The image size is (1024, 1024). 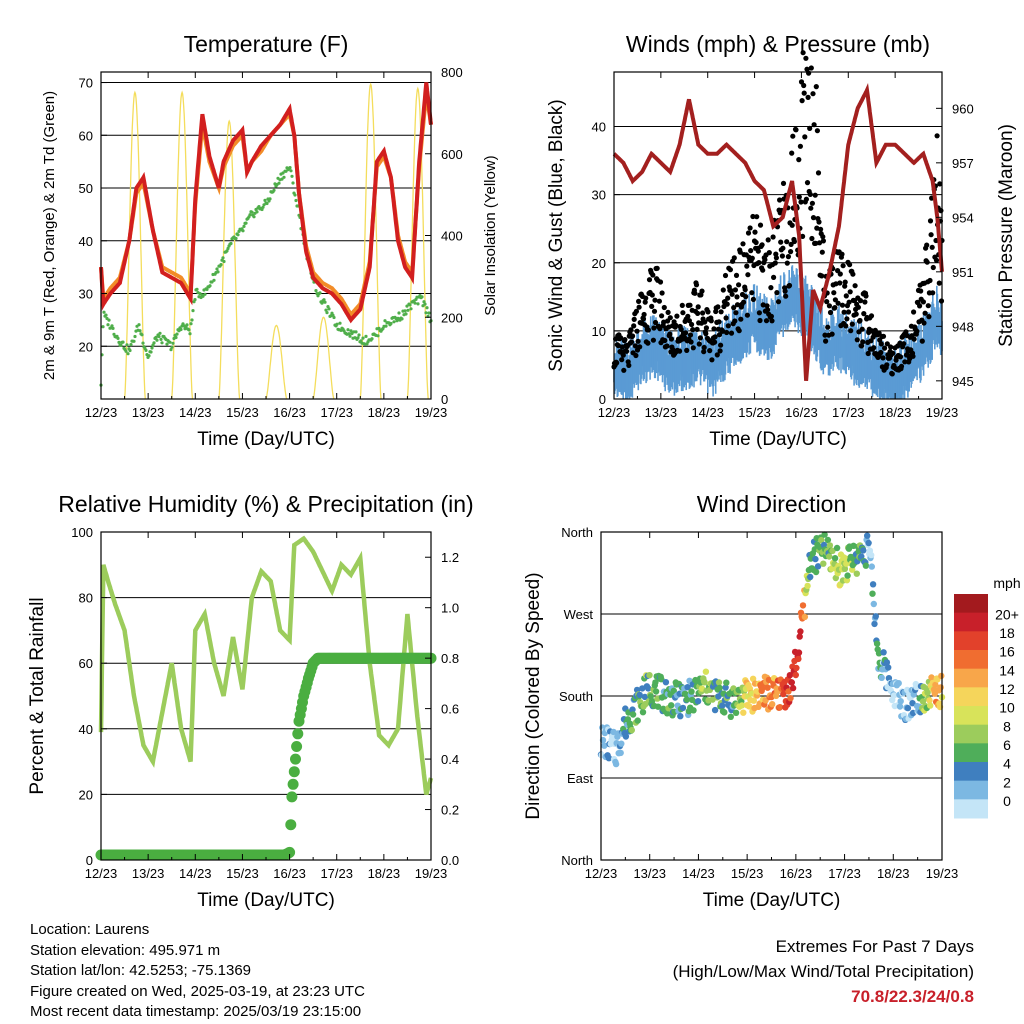 What do you see at coordinates (82, 532) in the screenshot?
I see `y-tick-label: 100` at bounding box center [82, 532].